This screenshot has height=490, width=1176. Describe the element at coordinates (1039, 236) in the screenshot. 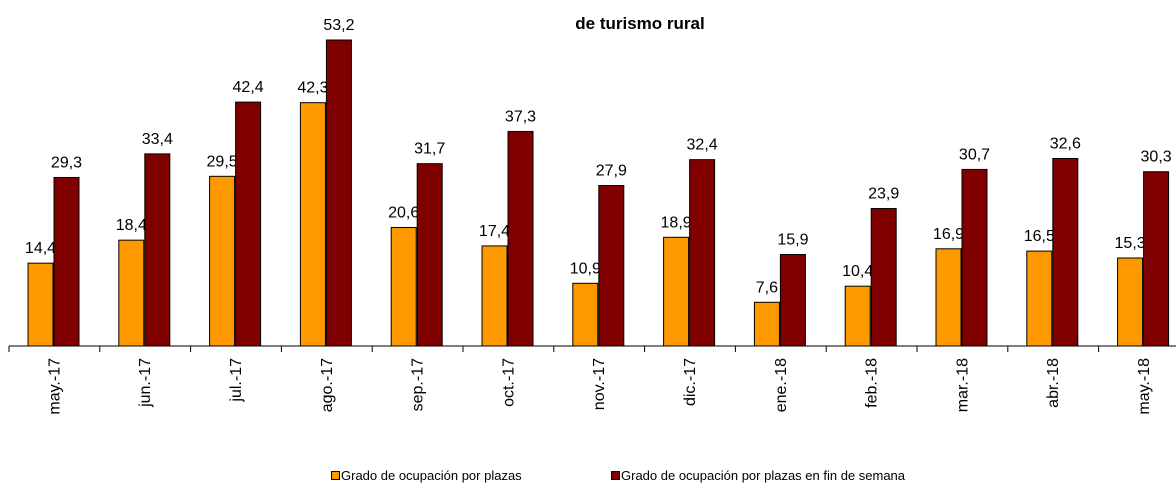

I see `data-label: 16,5` at that location.